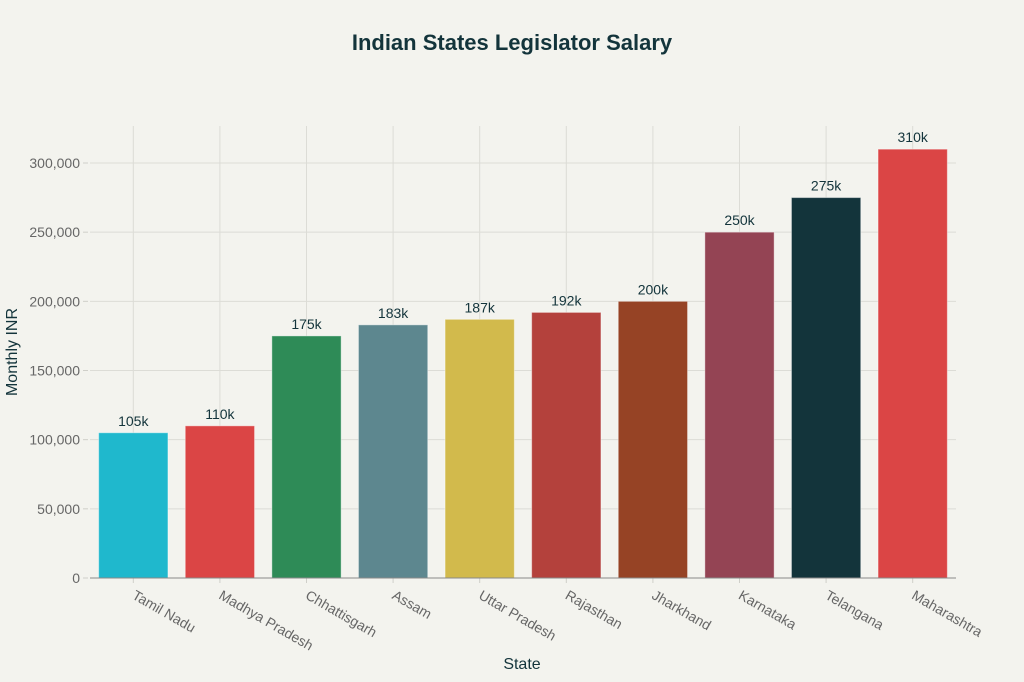 This screenshot has height=682, width=1024. What do you see at coordinates (913, 137) in the screenshot?
I see `bar-data-label: 310k` at bounding box center [913, 137].